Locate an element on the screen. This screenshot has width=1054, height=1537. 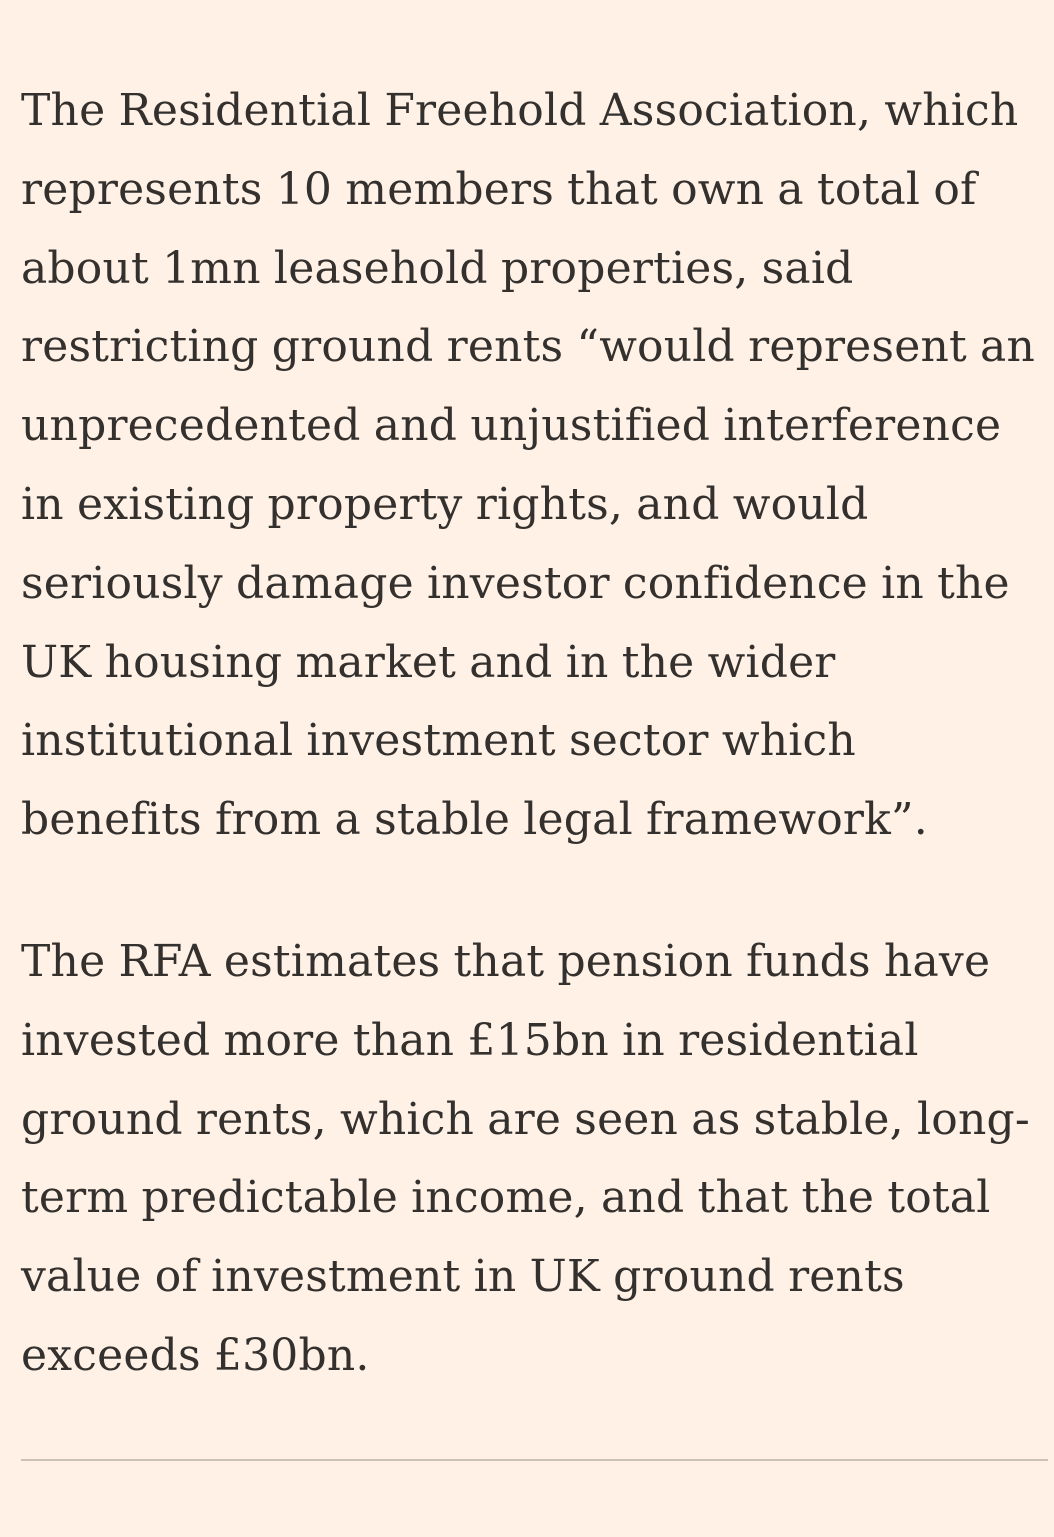
text-line: about 1mn leasehold properties, said is located at coordinates (437, 268).